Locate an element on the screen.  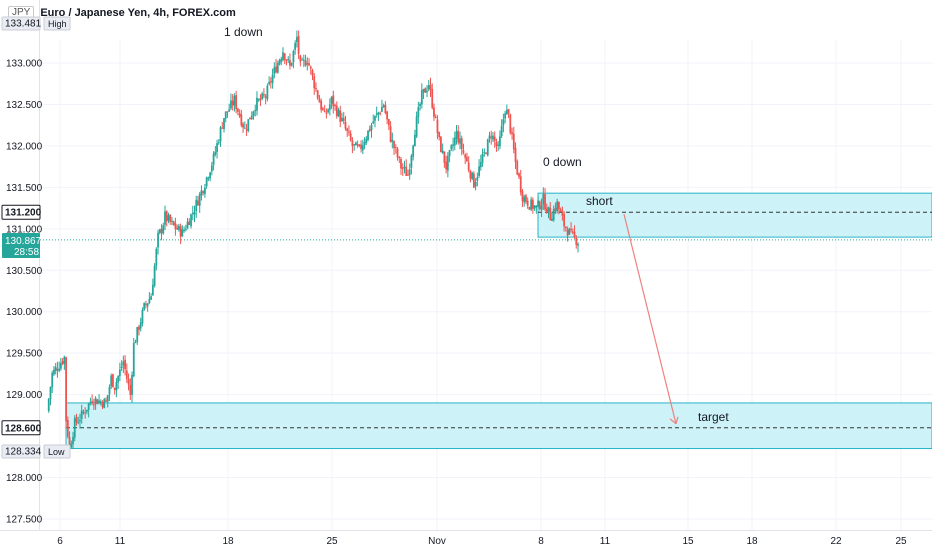
symbol-title: Euro / Japanese Yen, 4h, FOREX.com is located at coordinates (138, 12).